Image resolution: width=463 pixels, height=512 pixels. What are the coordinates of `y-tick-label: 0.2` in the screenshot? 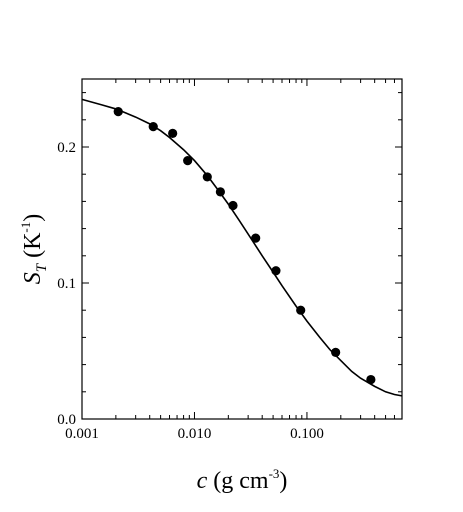 It's located at (66, 148).